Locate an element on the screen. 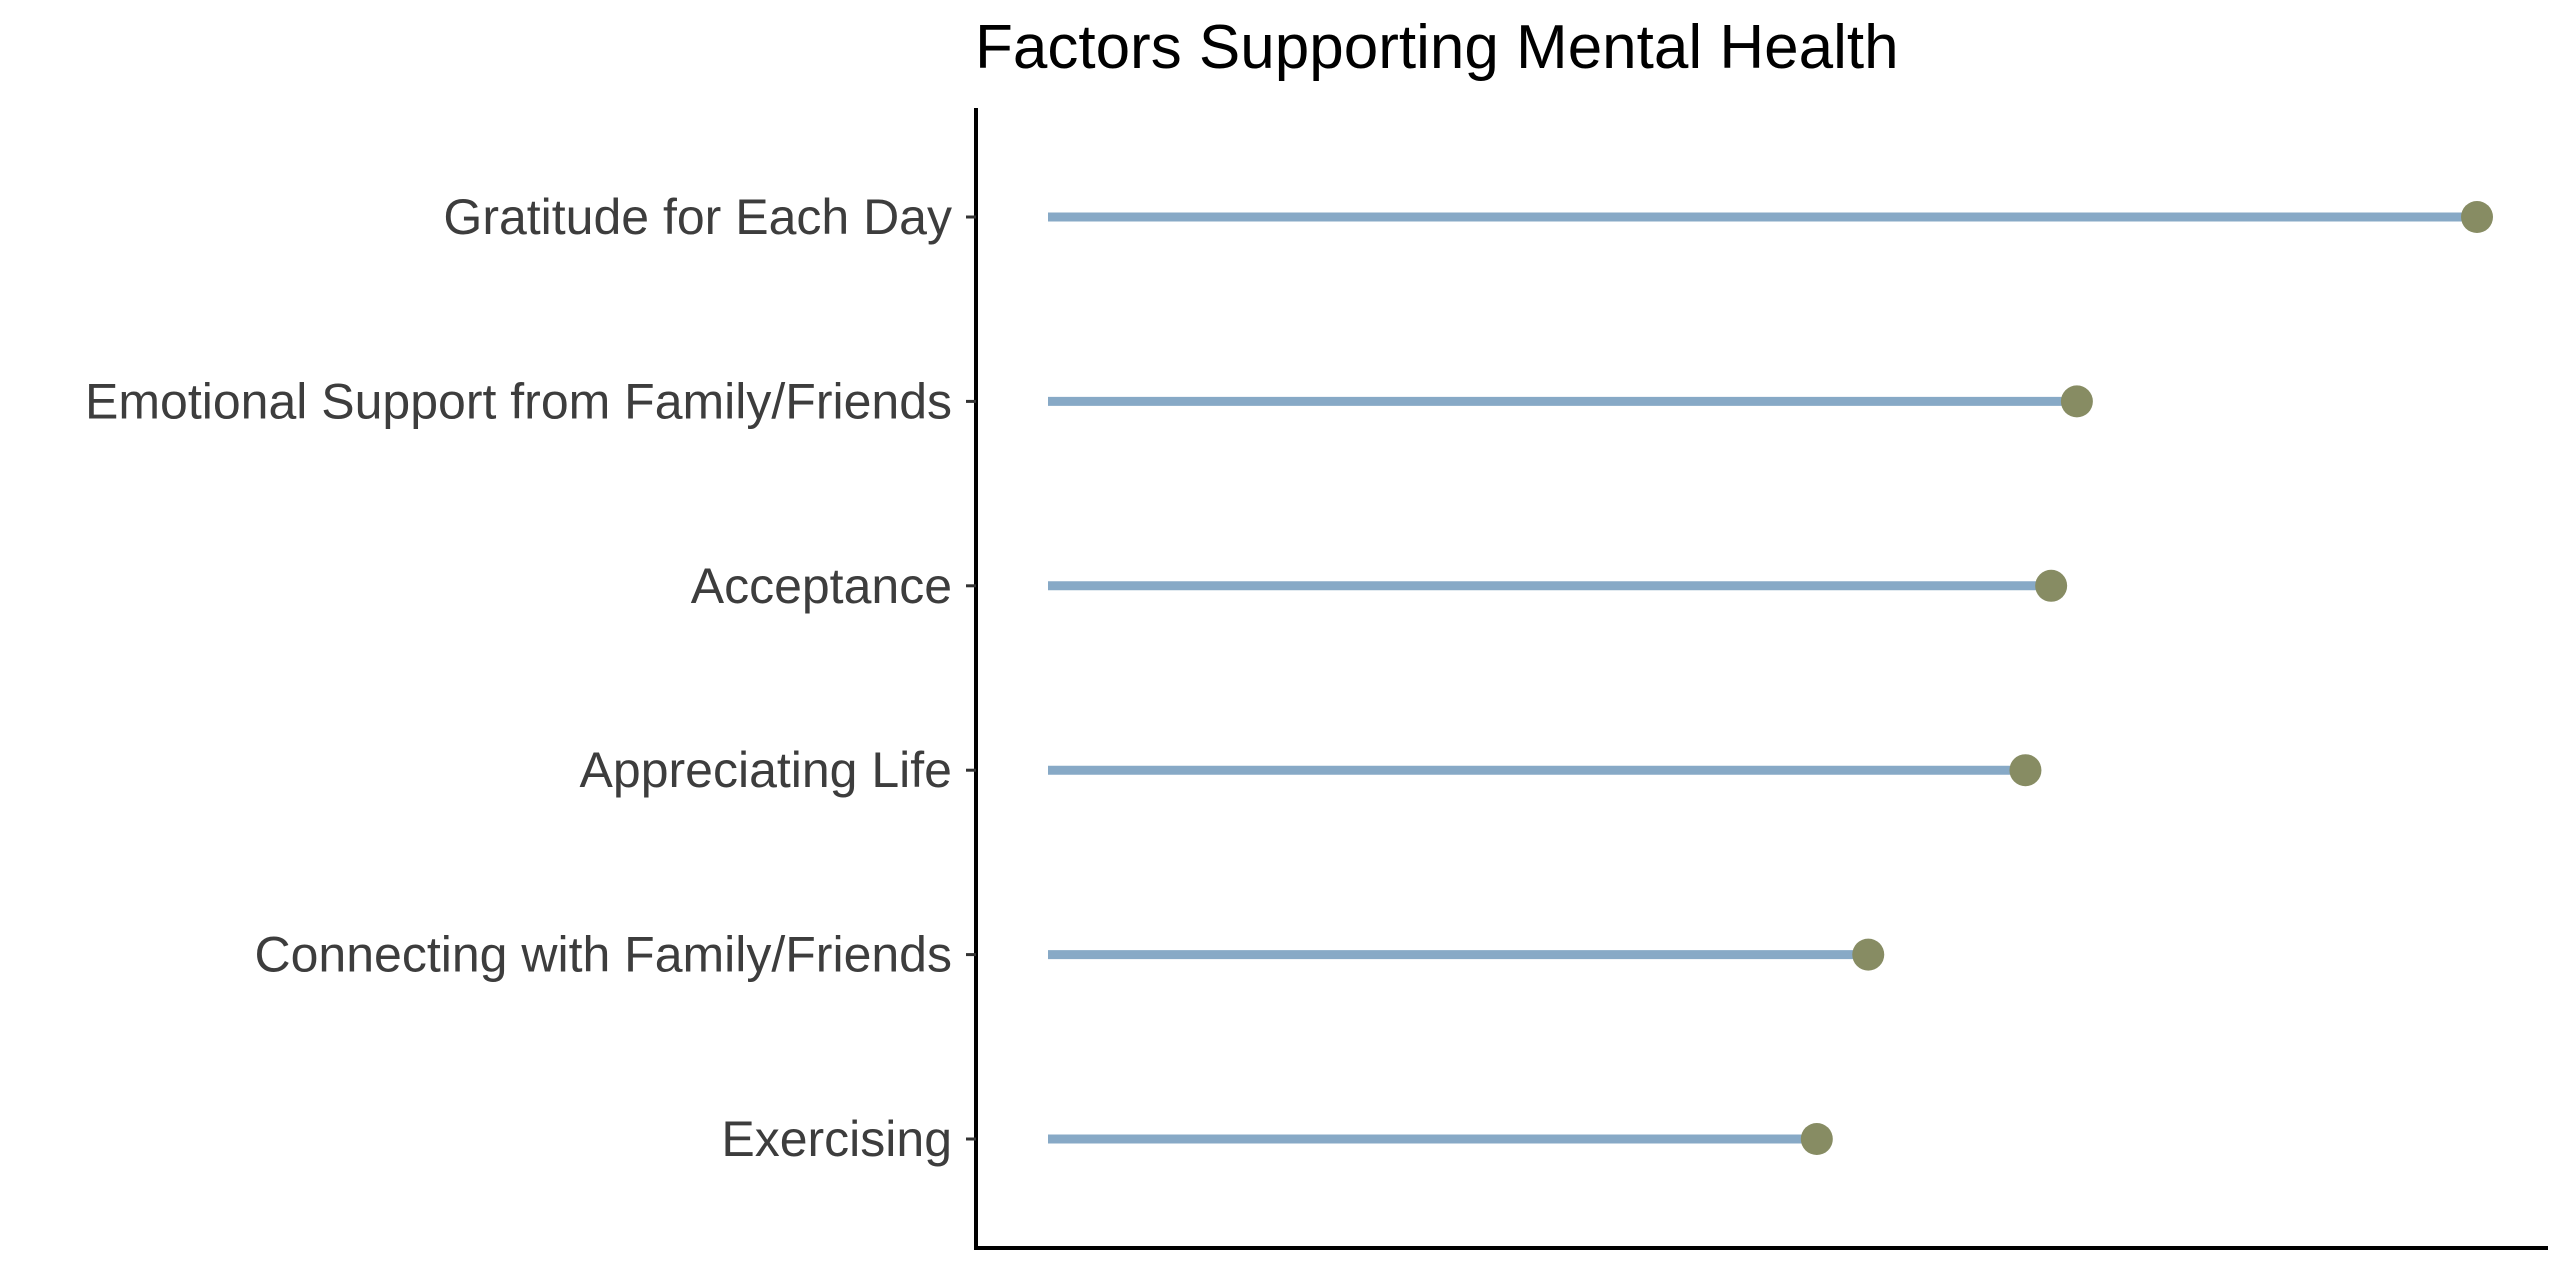 The height and width of the screenshot is (1280, 2560). y-tick-label-appreciating-life: Appreciating Life is located at coordinates (766, 770).